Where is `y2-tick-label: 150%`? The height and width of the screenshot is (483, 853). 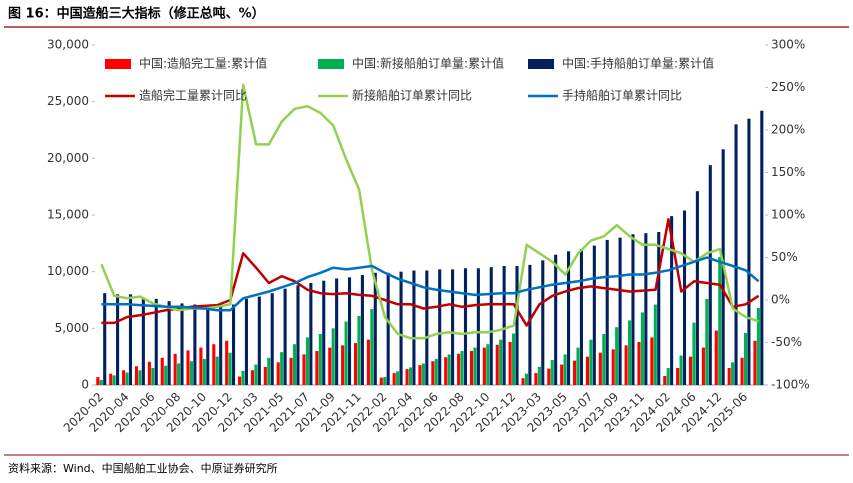
y2-tick-label: 150% is located at coordinates (788, 172).